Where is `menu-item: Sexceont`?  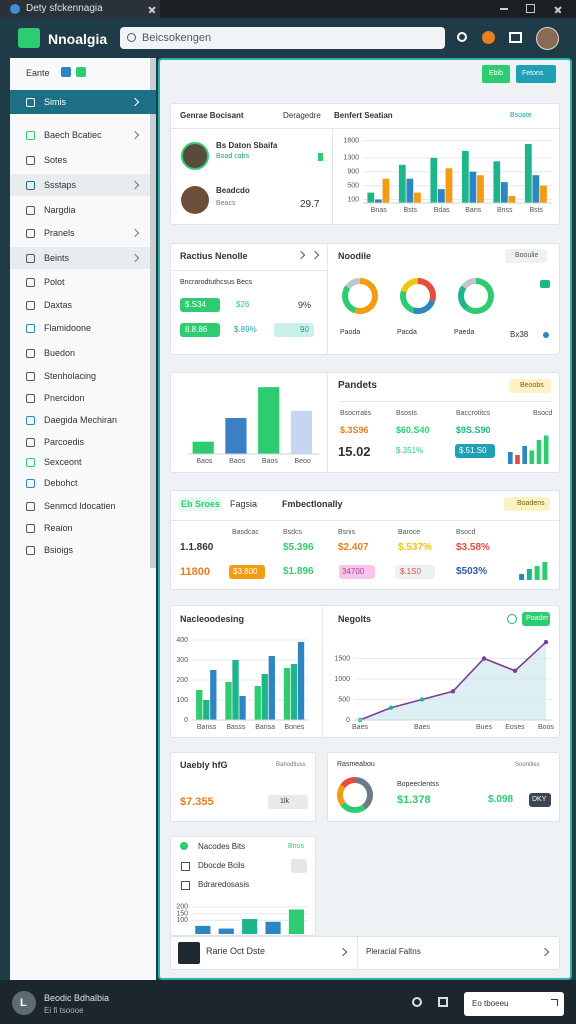 menu-item: Sexceont is located at coordinates (63, 462).